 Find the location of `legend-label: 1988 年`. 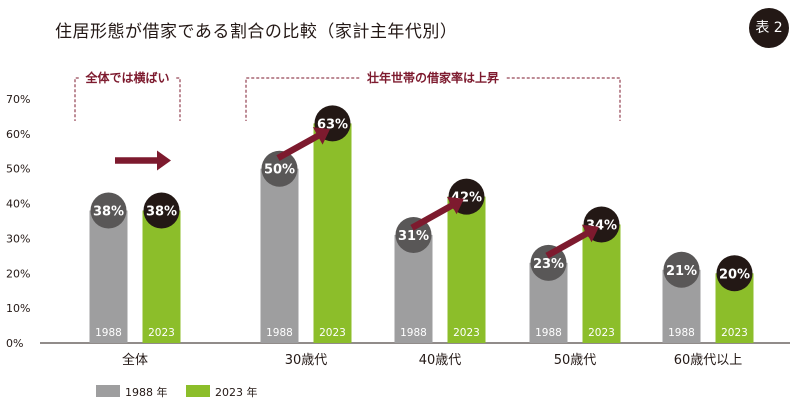

legend-label: 1988 年 is located at coordinates (146, 392).